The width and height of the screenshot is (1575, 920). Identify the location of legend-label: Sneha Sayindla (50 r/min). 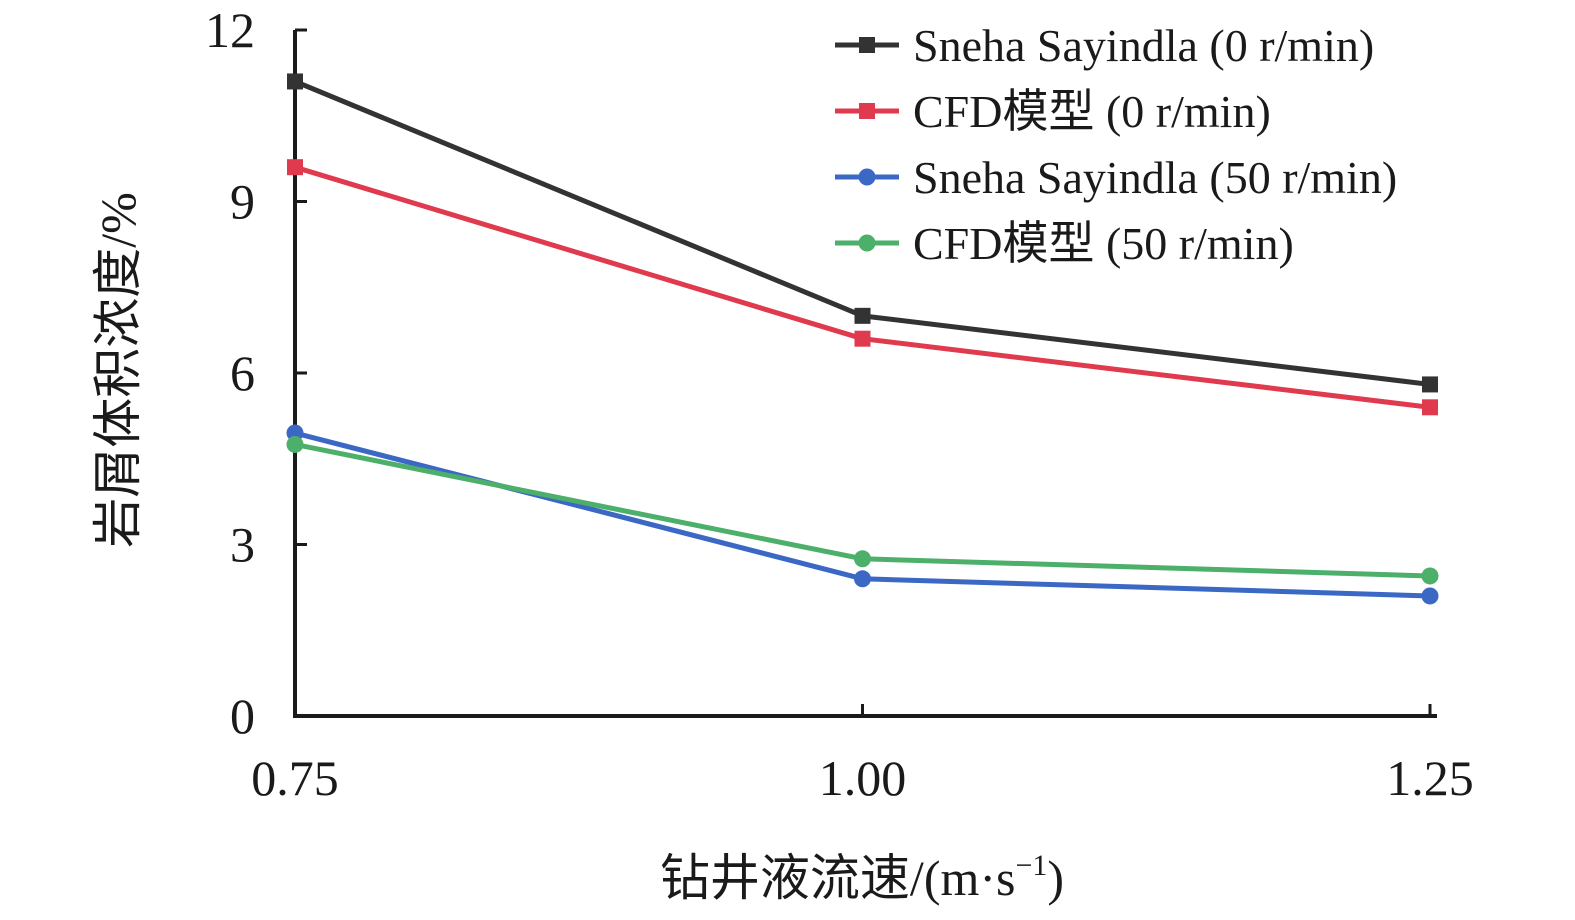
(1155, 177).